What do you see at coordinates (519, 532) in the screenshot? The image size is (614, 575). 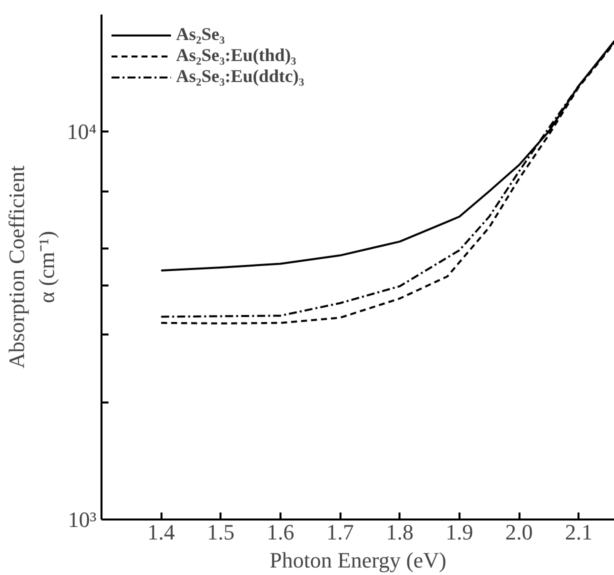 I see `x-tick-label: 2.0` at bounding box center [519, 532].